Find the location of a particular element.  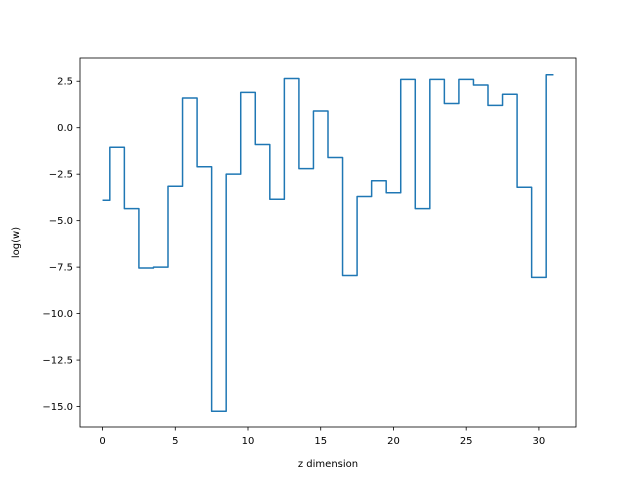

y-axis: 2.5 0.0 −2.5 −5.0 −7.5 −10.0 −12.5 −15.0 is located at coordinates (61, 245).